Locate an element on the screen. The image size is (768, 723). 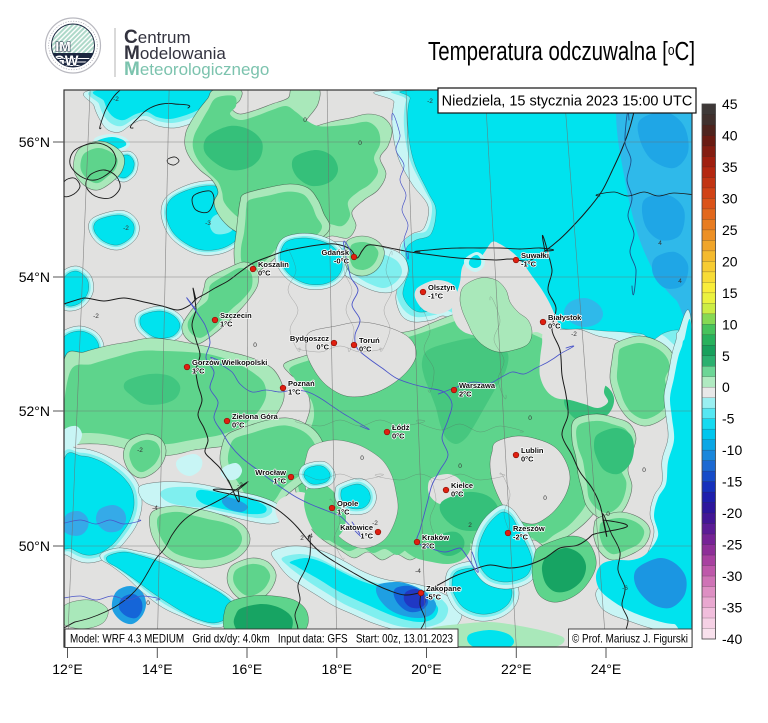
svg-text: 22°E is located at coordinates (516, 669).